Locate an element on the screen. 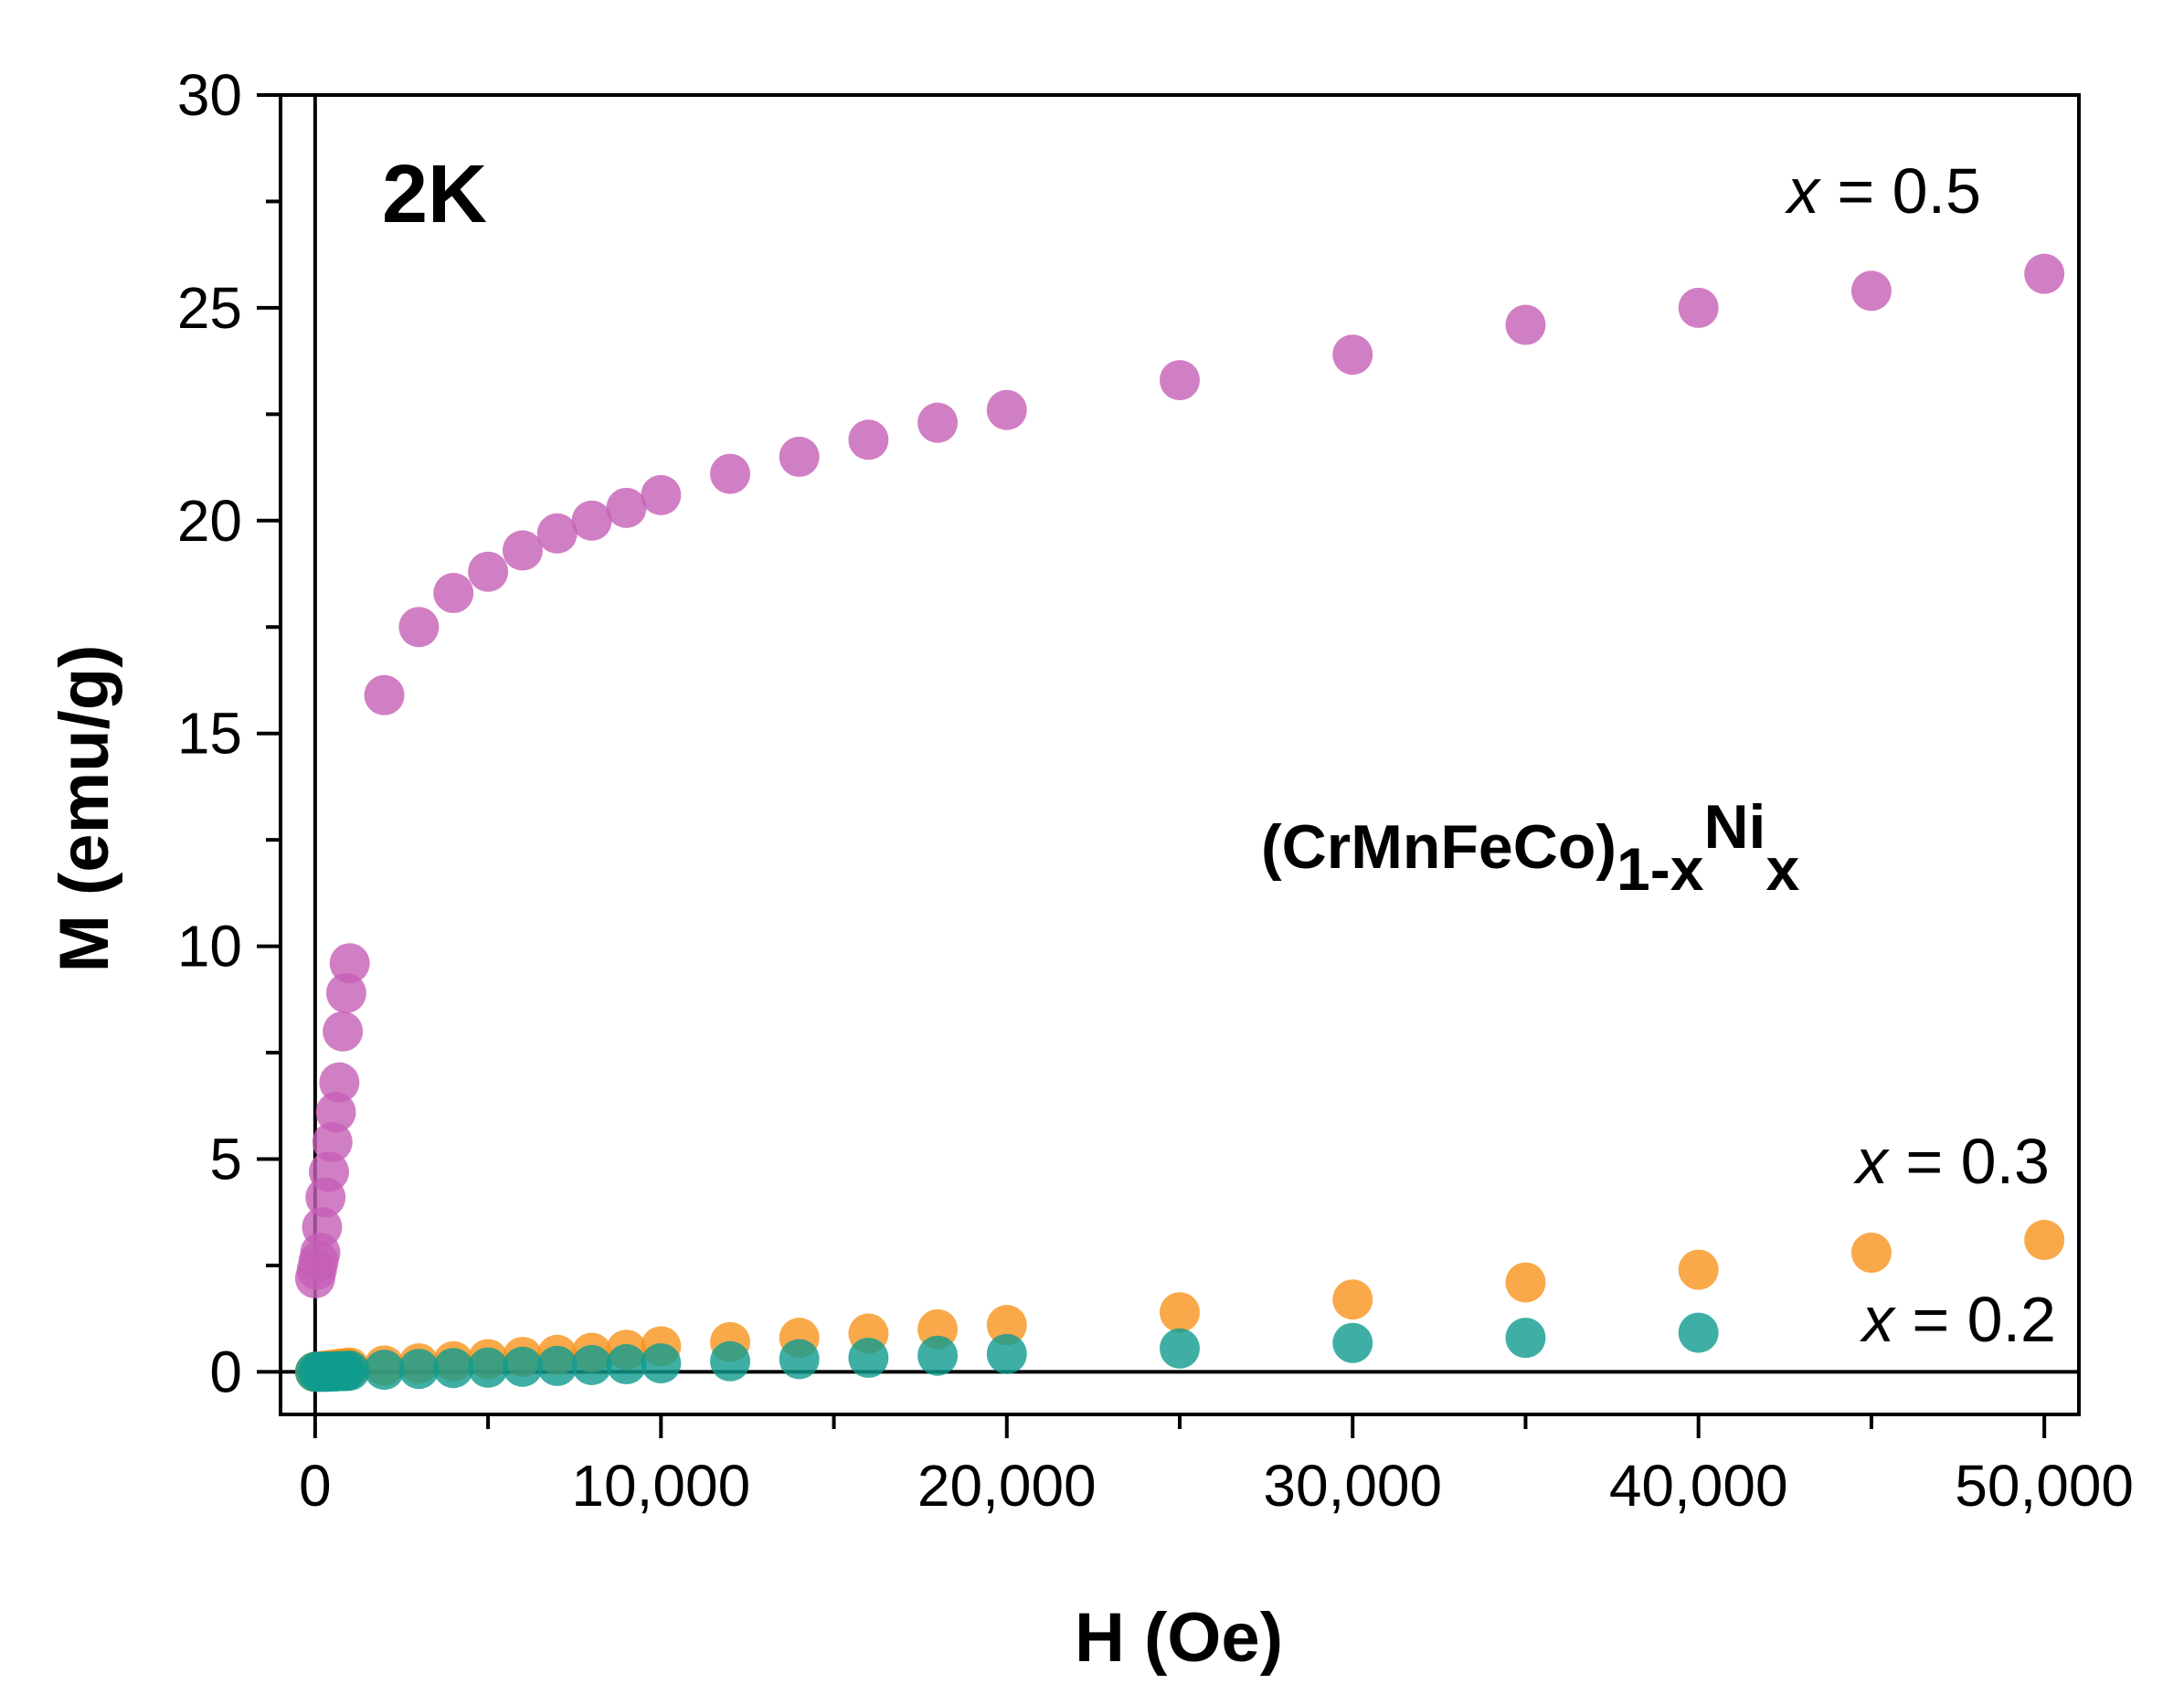  formula-sub2: x is located at coordinates (1782, 869).